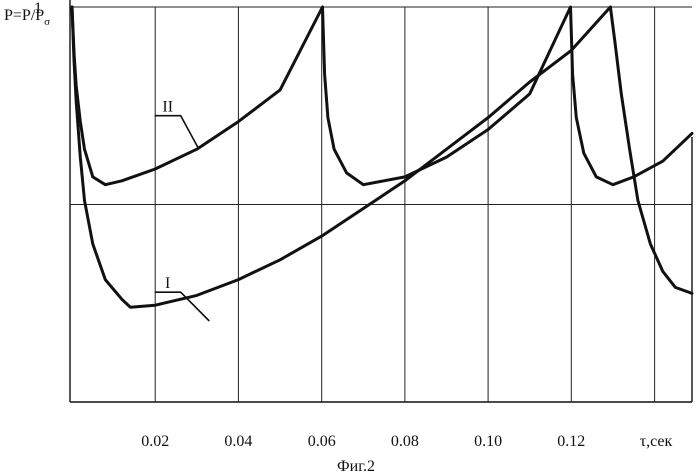  I want to click on y-axis-label-main: P=P/P, so click(24, 15).